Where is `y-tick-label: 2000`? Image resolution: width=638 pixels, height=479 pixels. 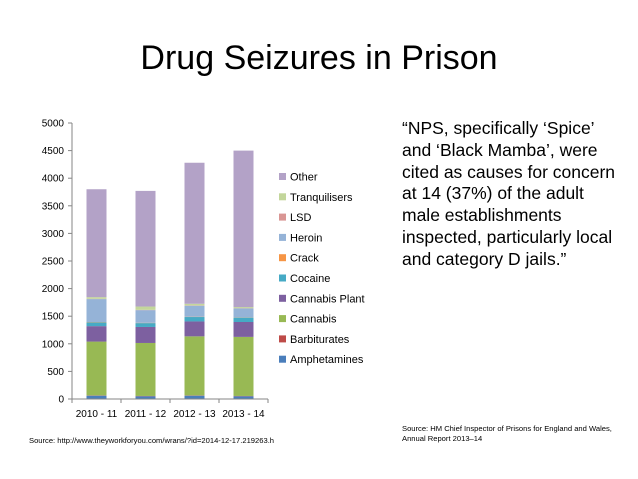 y-tick-label: 2000 is located at coordinates (53, 289).